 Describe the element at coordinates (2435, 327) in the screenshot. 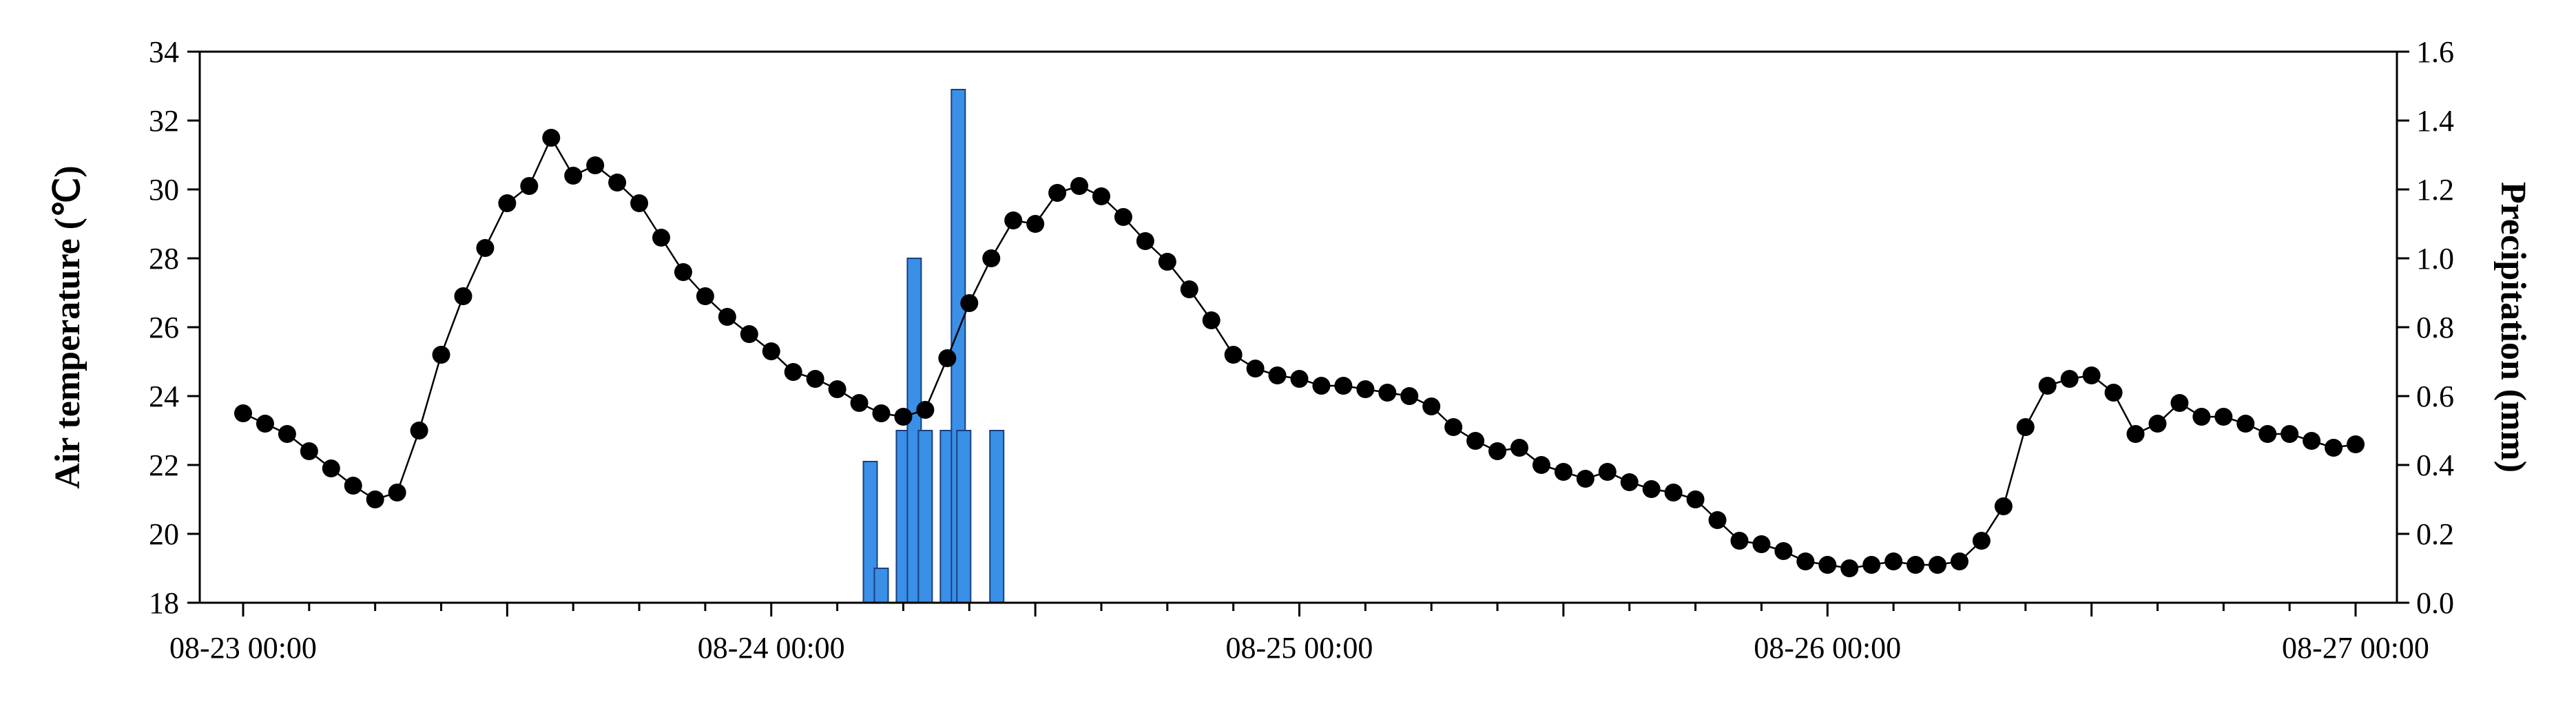

I see `y-right-tick-label: 0.8` at that location.